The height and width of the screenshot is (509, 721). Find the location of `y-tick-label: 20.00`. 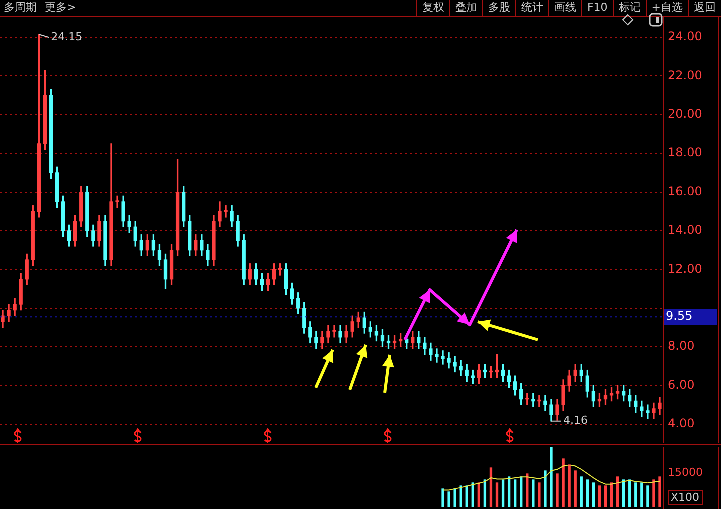

y-tick-label: 20.00 is located at coordinates (685, 114).